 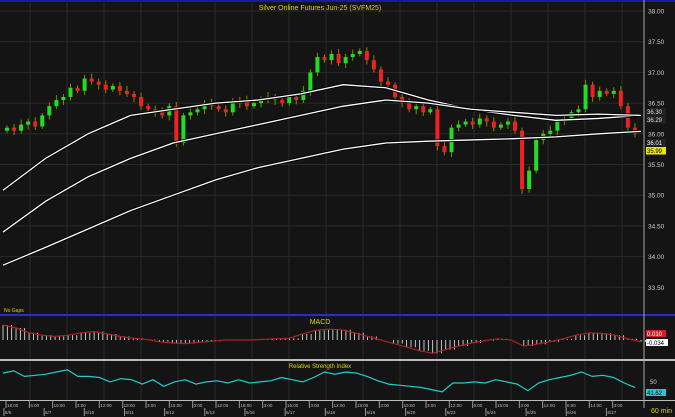 I want to click on y-tick-label: 35.00, so click(x=656, y=196).